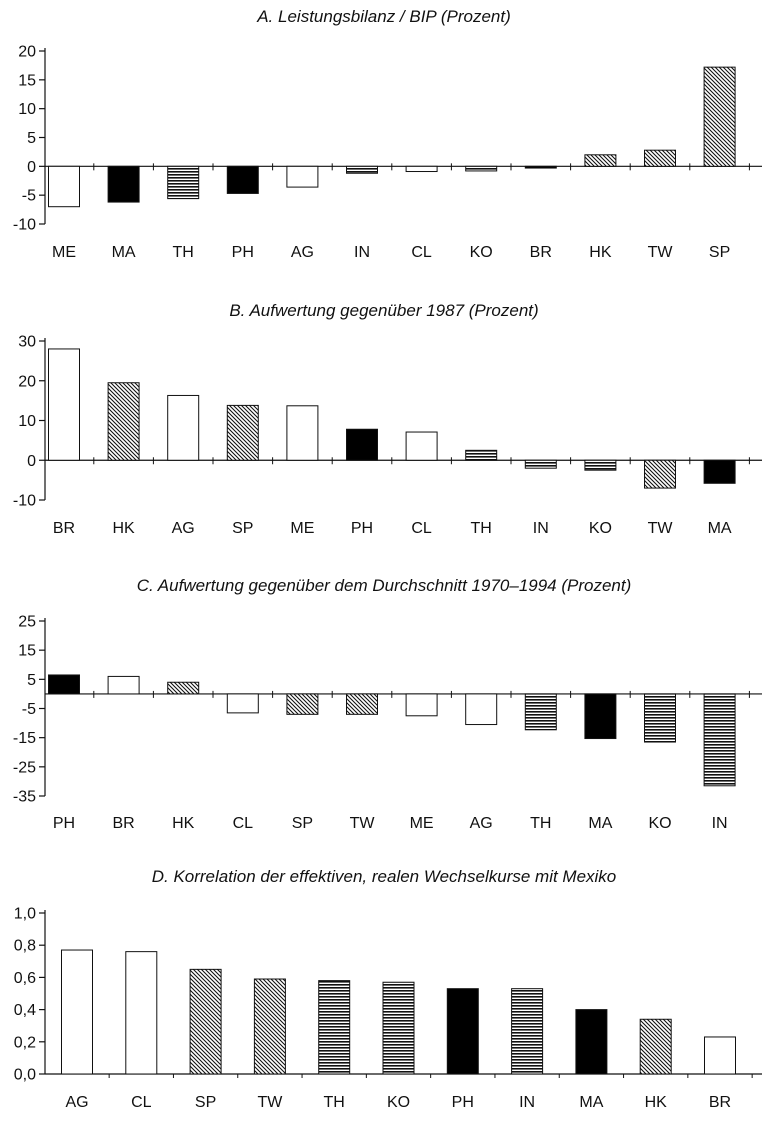 This screenshot has width=768, height=1122. What do you see at coordinates (25, 946) in the screenshot?
I see `y-tick-label: 0,8` at bounding box center [25, 946].